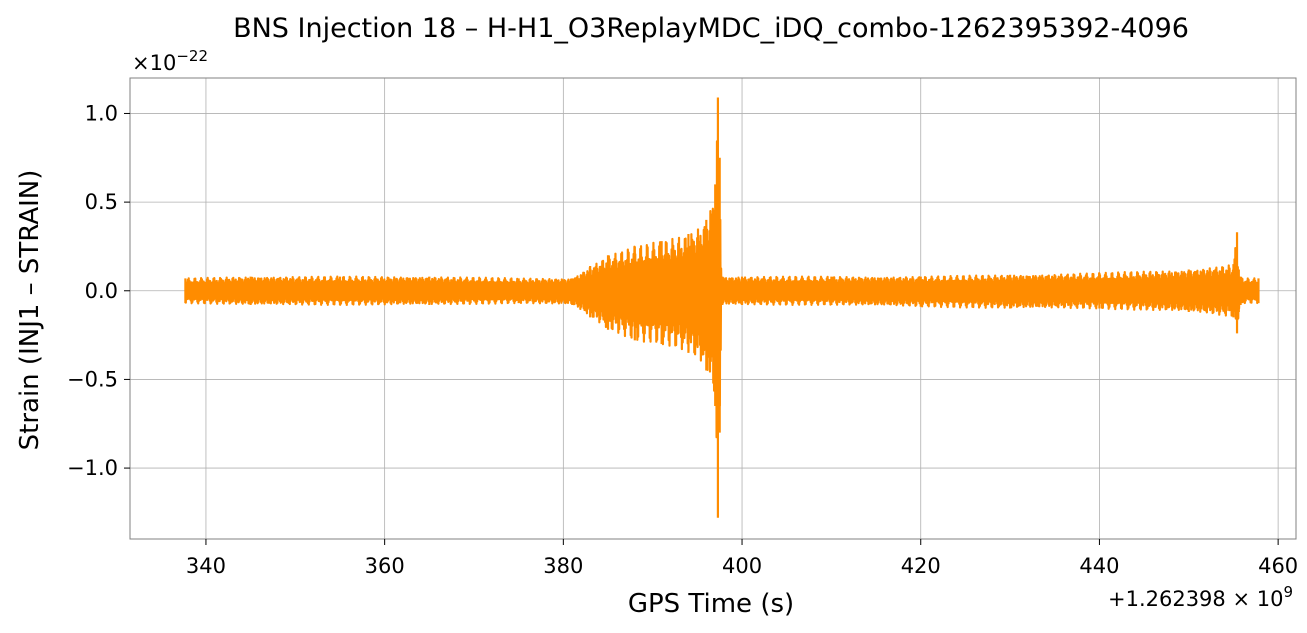 The image size is (1307, 633). I want to click on y-axis-label: Strain (INJ1 – STRAIN), so click(30, 310).